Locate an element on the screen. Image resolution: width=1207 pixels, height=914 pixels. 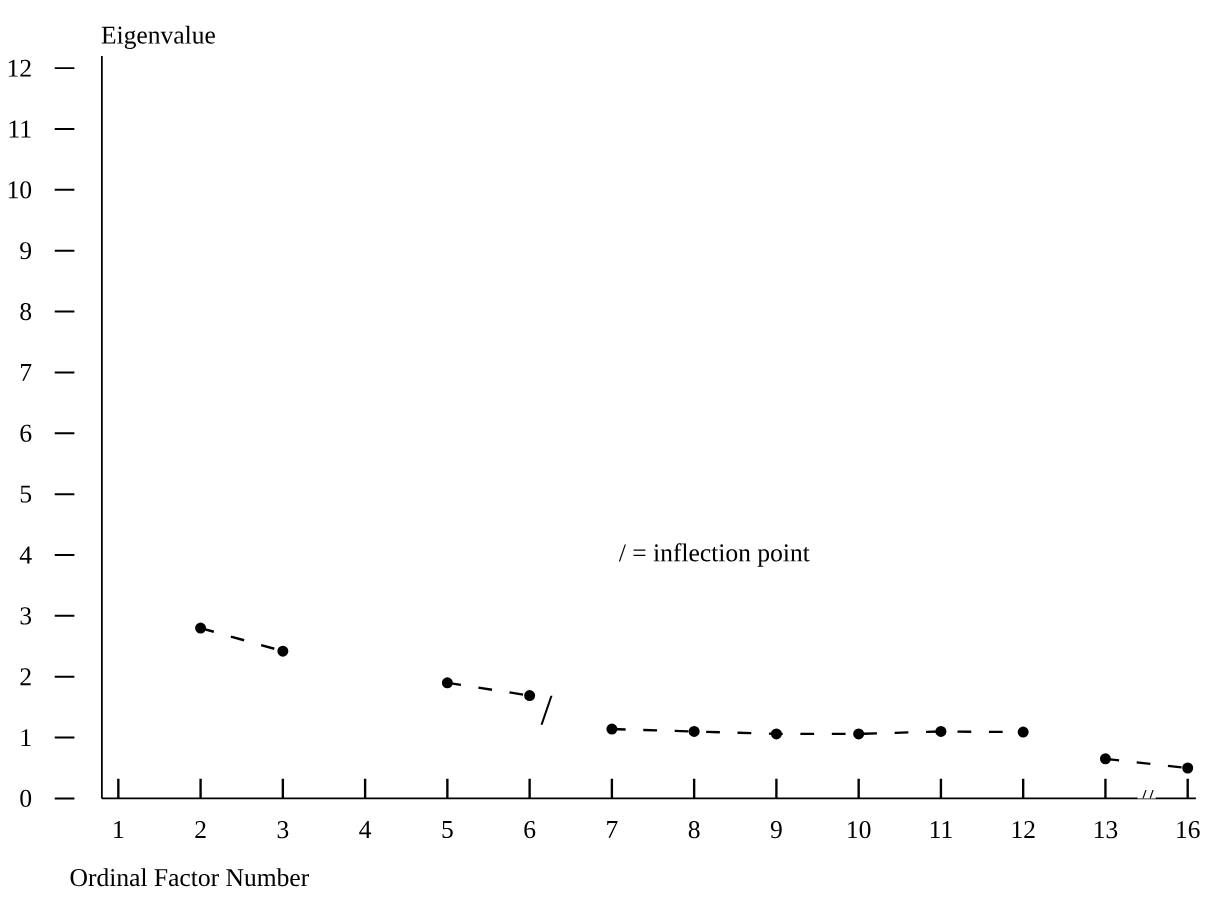
y-tick-label: 3 is located at coordinates (26, 616).